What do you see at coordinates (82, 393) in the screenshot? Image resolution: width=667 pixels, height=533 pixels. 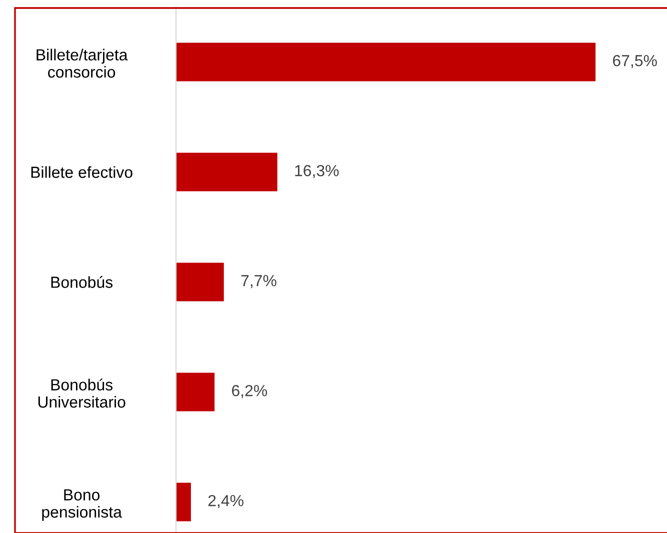 I see `y-tick-label: Bonobús Universitario` at bounding box center [82, 393].